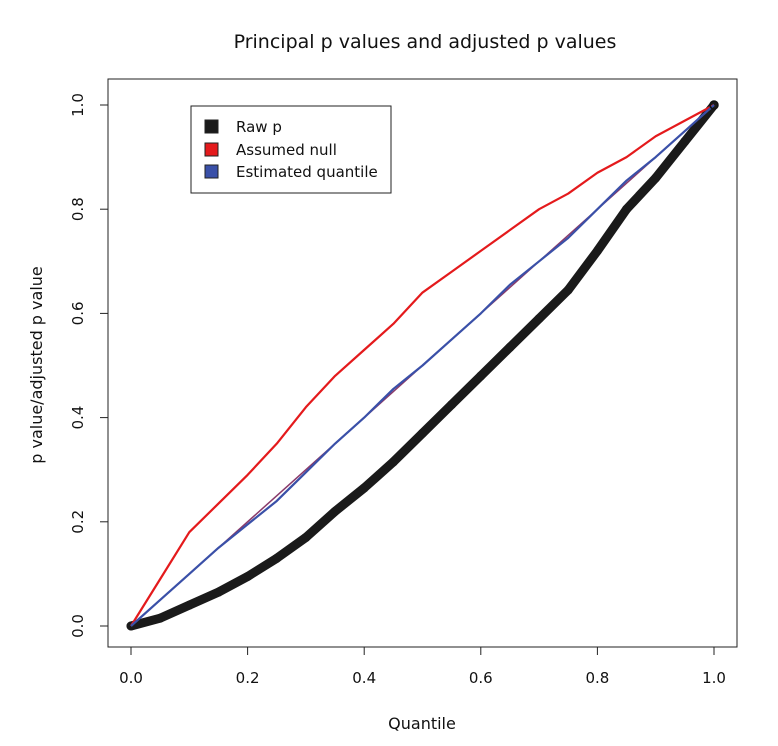 Image resolution: width=778 pixels, height=746 pixels. I want to click on y-tick-label: 0.4, so click(78, 418).